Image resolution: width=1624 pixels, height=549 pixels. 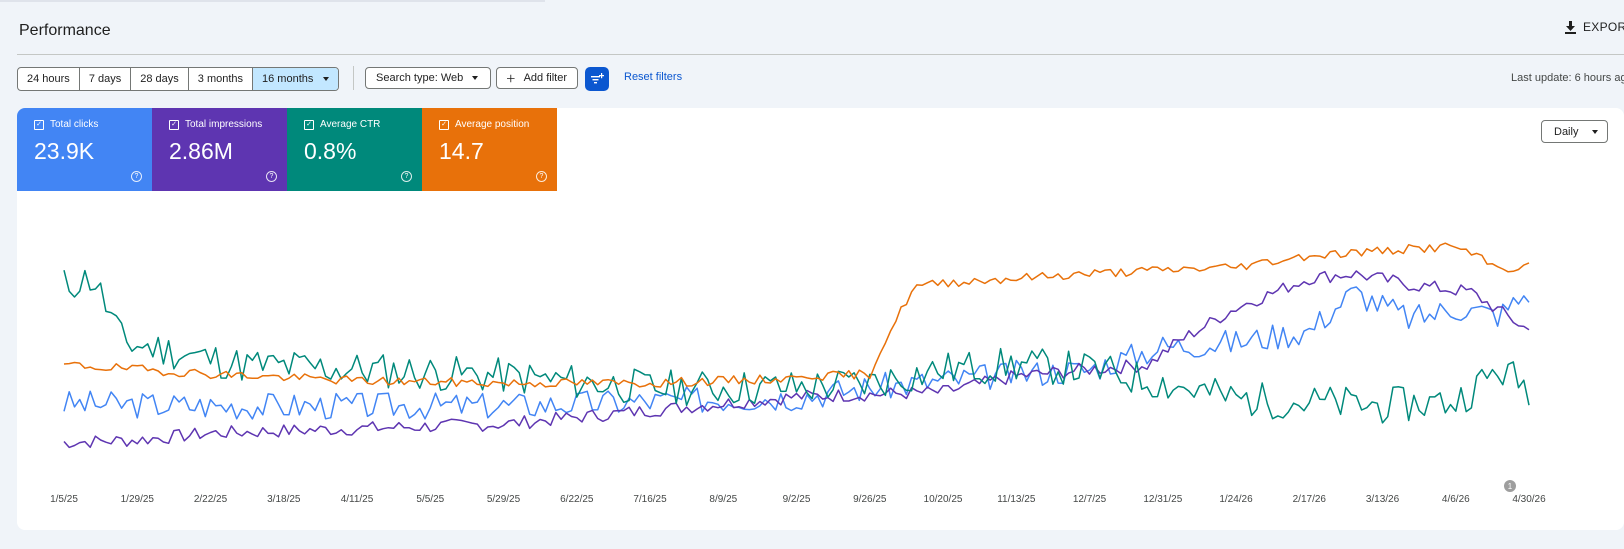 I want to click on x-tick-label: 9/26/25, so click(x=870, y=499).